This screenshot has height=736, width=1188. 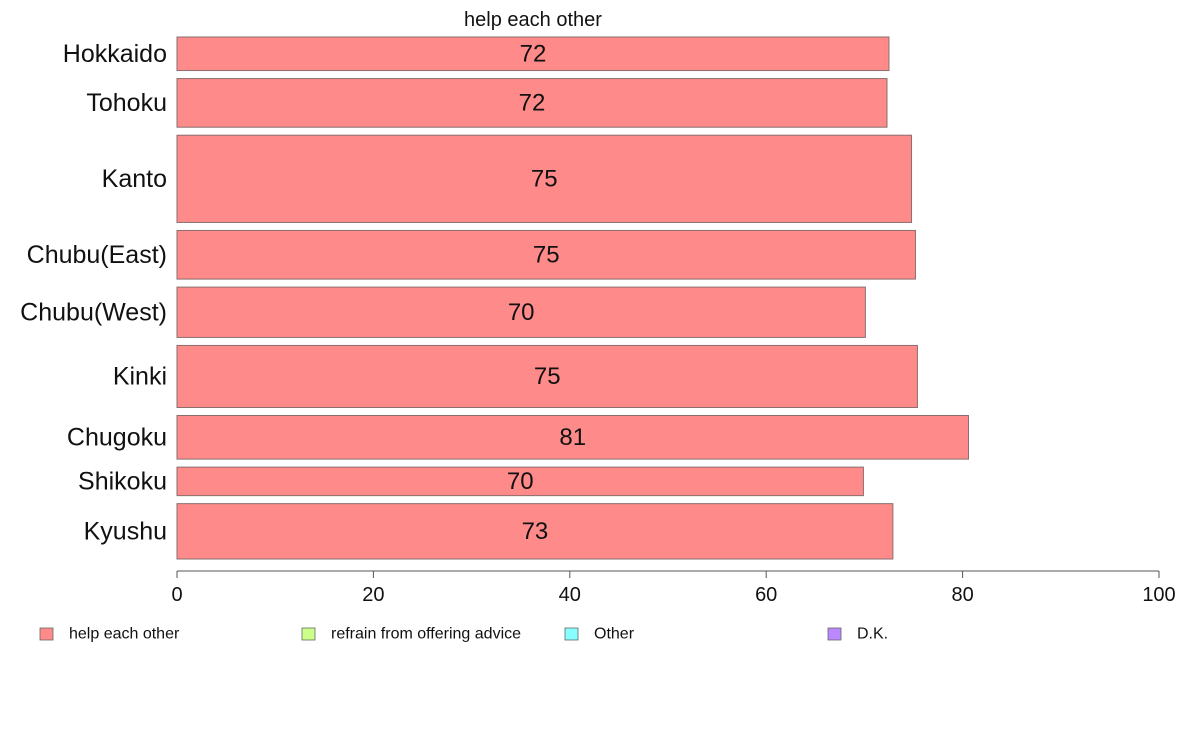 I want to click on category-label: Chugoku, so click(x=117, y=437).